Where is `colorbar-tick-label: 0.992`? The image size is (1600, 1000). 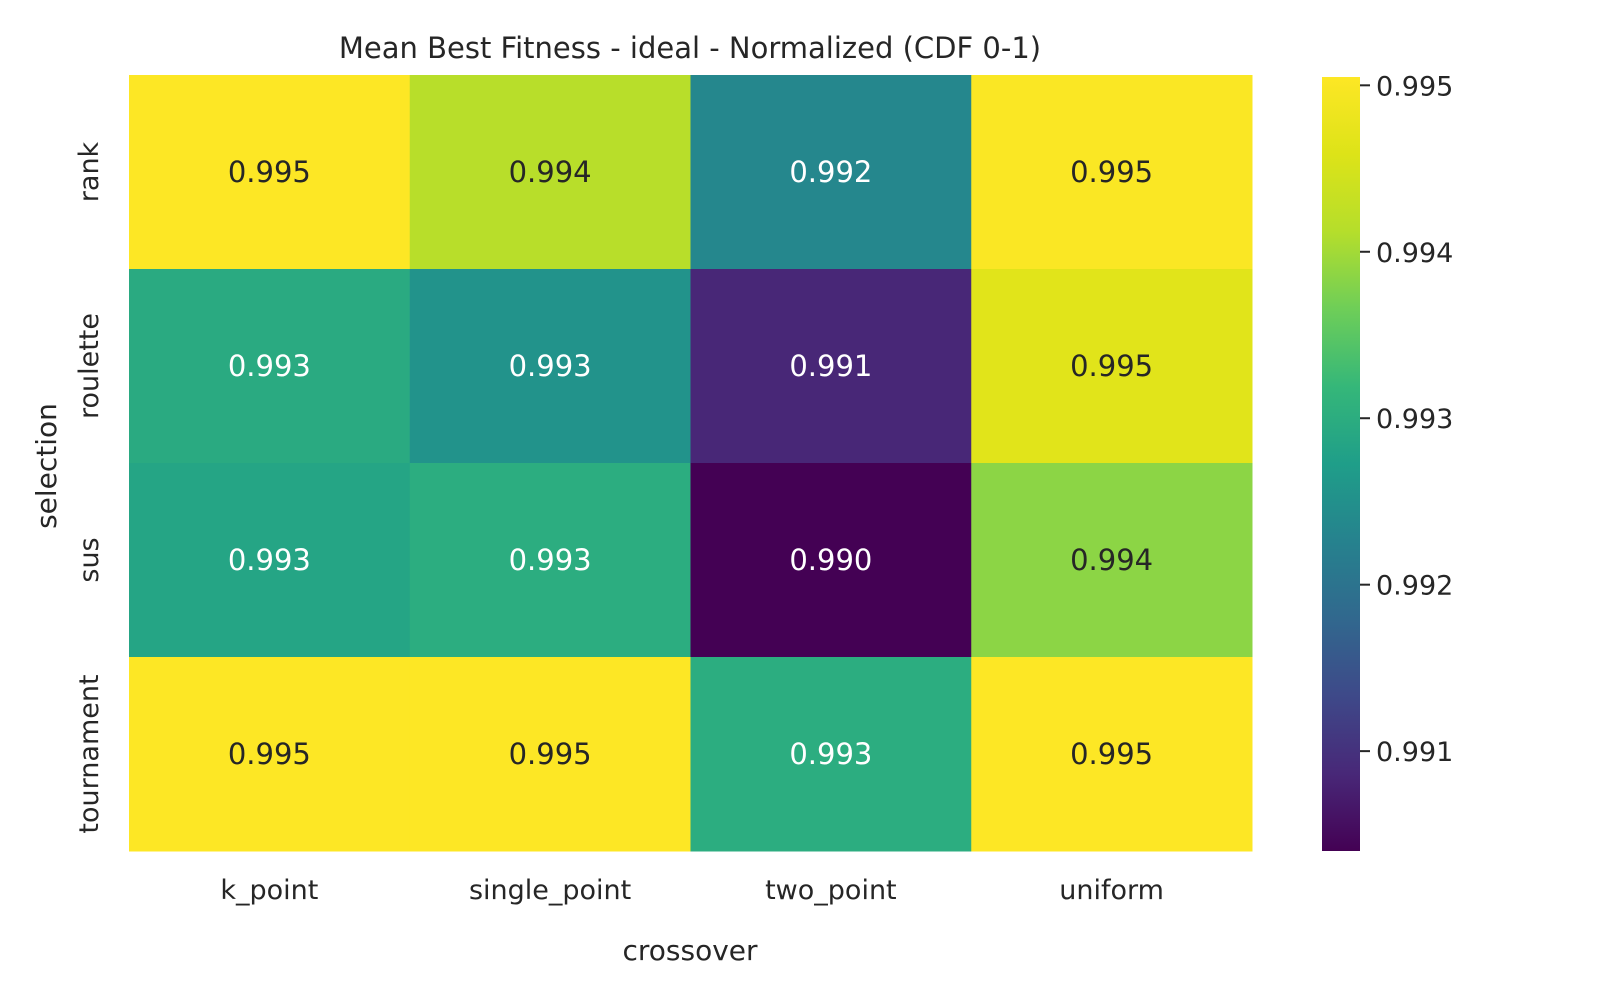 colorbar-tick-label: 0.992 is located at coordinates (1414, 586).